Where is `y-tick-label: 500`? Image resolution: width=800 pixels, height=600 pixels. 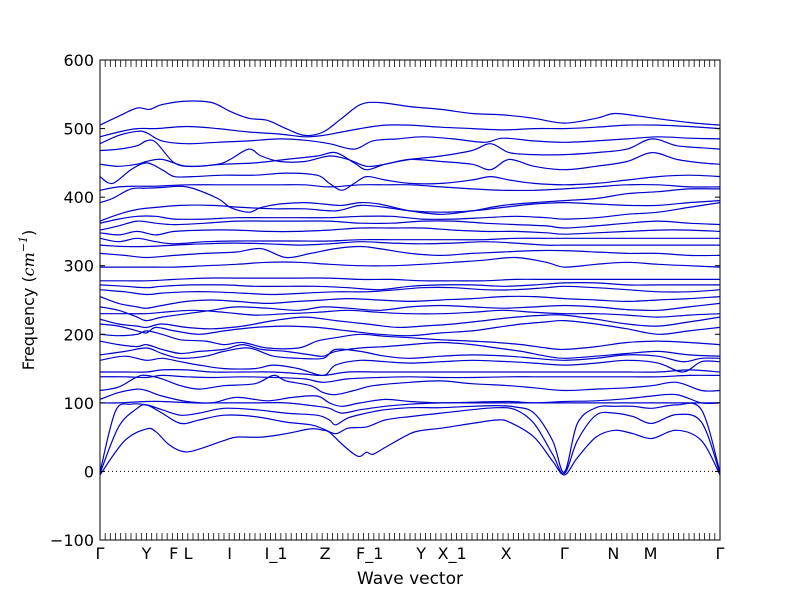
y-tick-label: 500 is located at coordinates (78, 129).